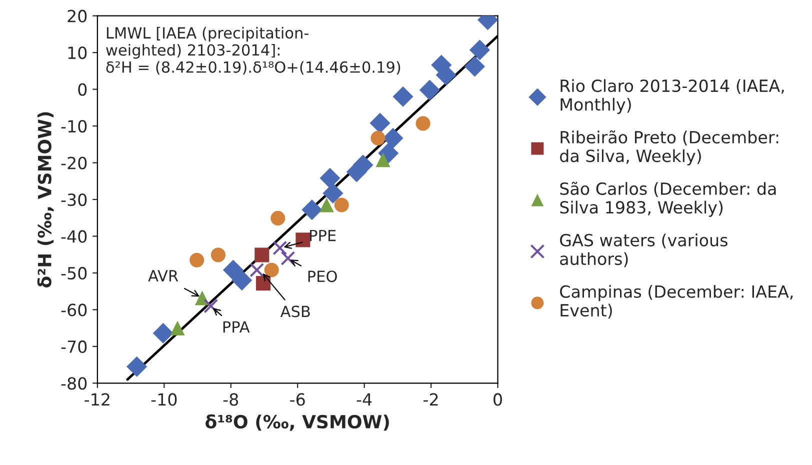 The width and height of the screenshot is (812, 465). Describe the element at coordinates (253, 68) in the screenshot. I see `annotation: δ²H = (8.42±0.19).δ¹⁸O+(14.46±0.19)` at that location.